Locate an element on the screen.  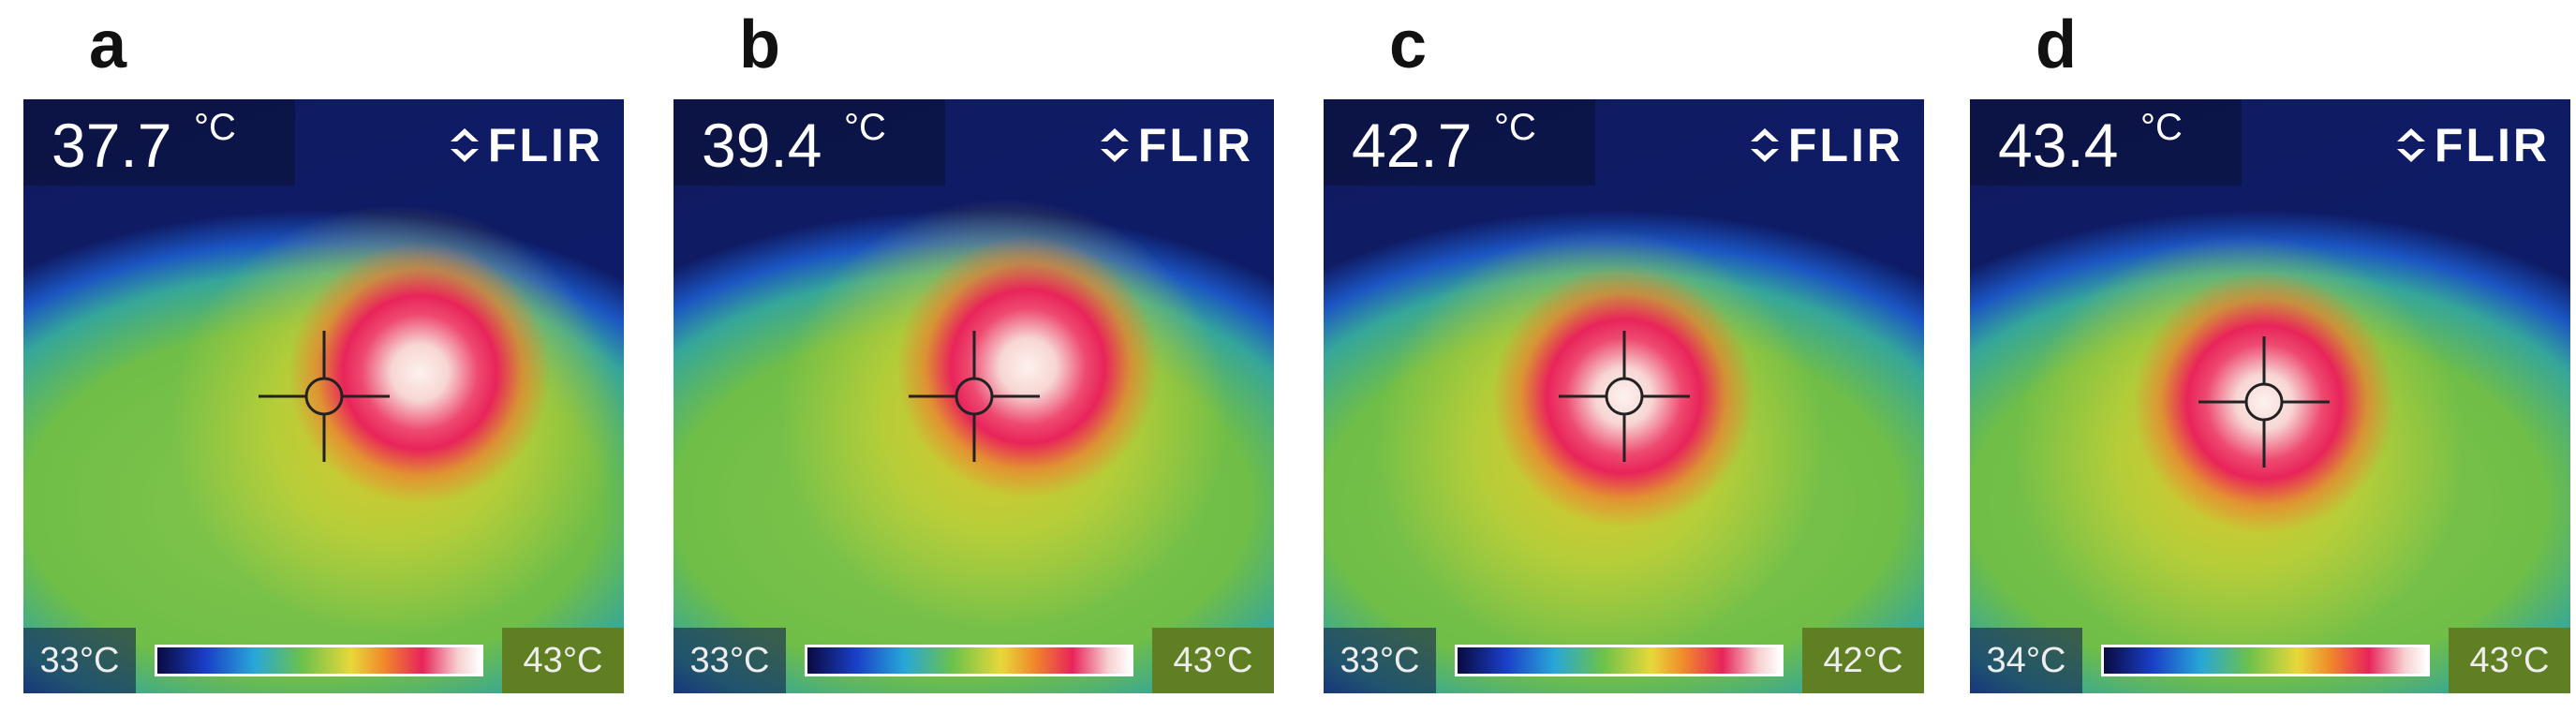
panel-label: d is located at coordinates (2056, 44).